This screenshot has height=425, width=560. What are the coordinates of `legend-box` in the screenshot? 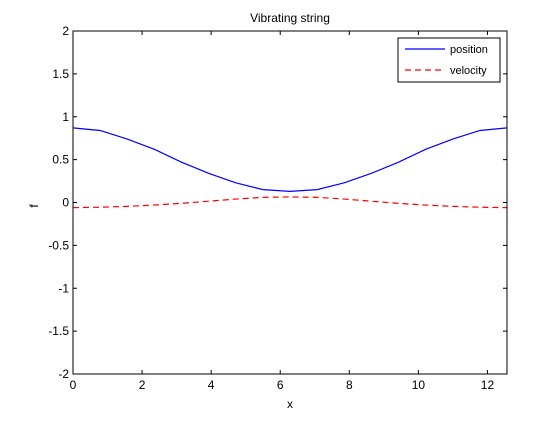 It's located at (449, 60).